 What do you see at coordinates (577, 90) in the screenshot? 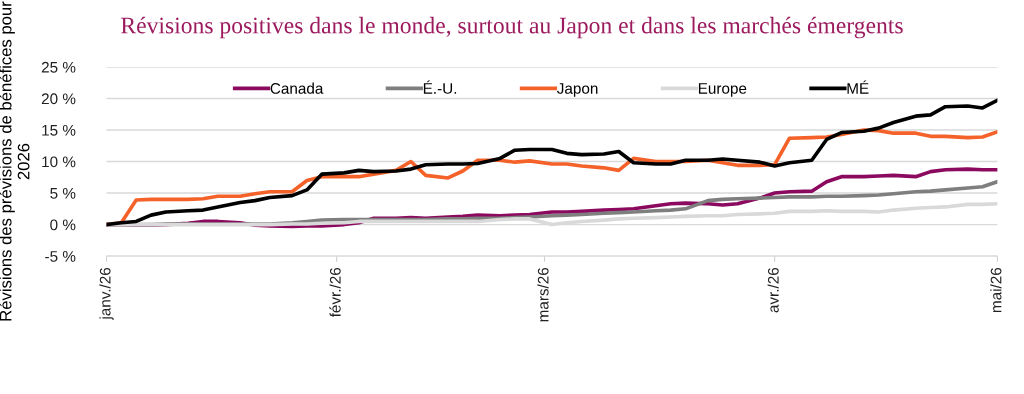
I see `legend-label: Japon` at bounding box center [577, 90].